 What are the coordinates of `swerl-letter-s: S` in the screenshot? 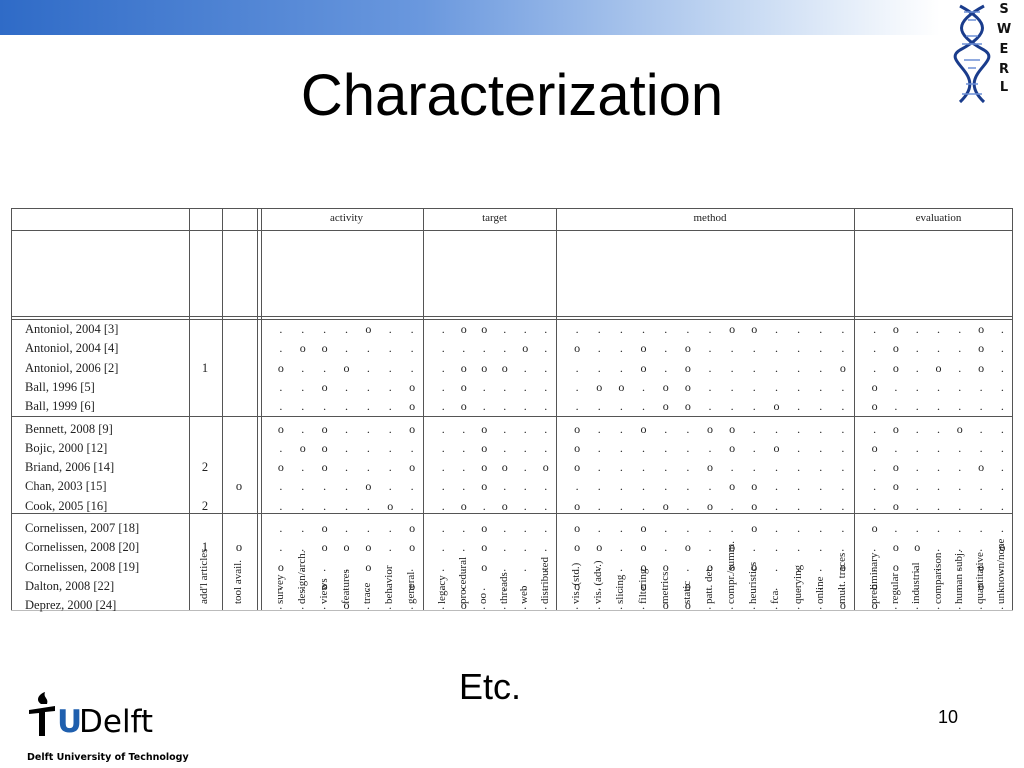 It's located at (1004, 9).